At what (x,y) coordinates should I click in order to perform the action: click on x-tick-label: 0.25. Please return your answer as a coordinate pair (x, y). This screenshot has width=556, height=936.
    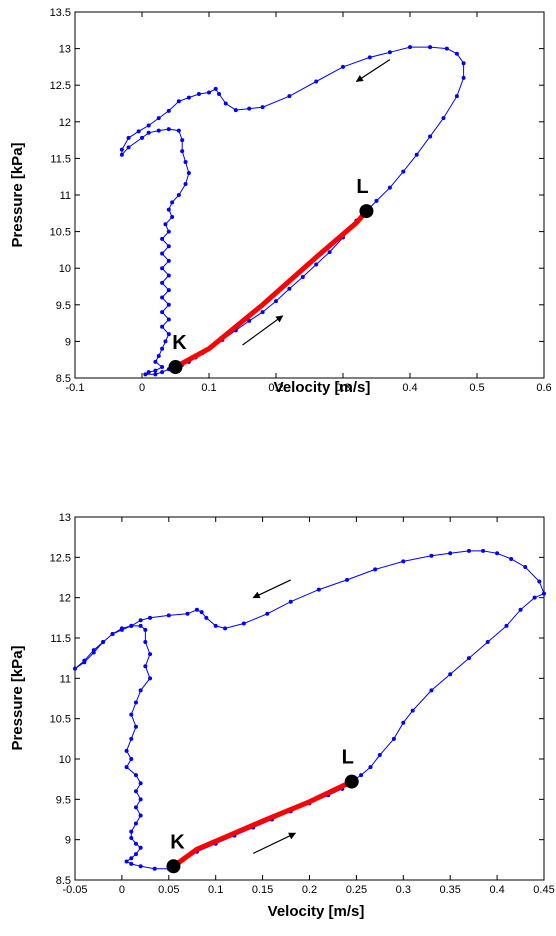
    Looking at the image, I should click on (356, 890).